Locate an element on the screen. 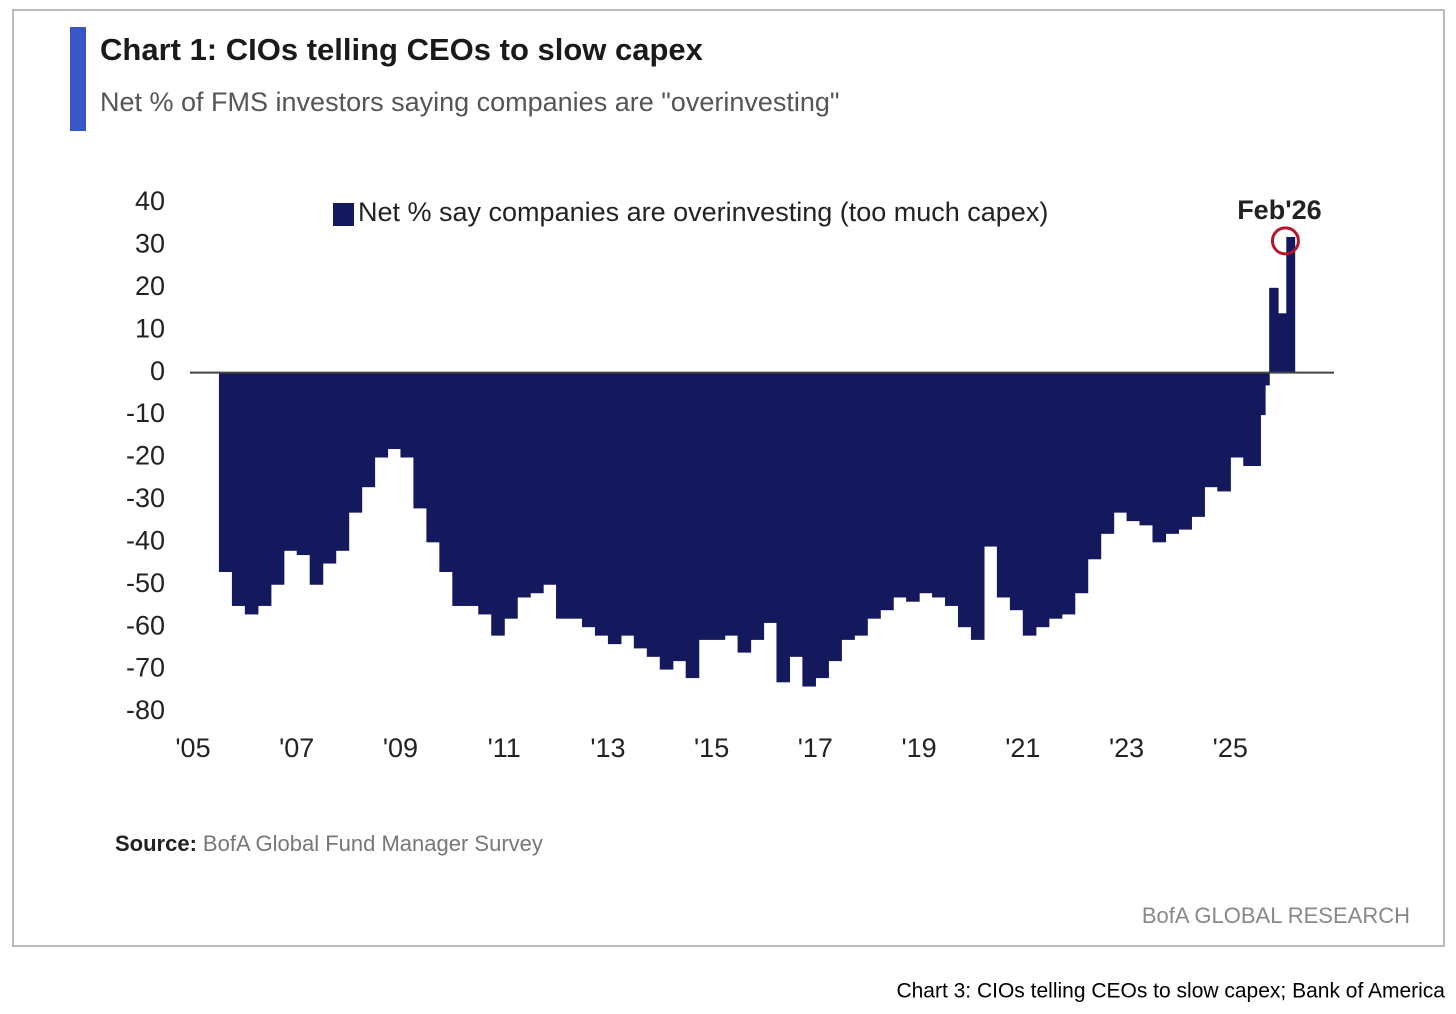 This screenshot has width=1456, height=1014. y-tick-label: -60 is located at coordinates (145, 625).